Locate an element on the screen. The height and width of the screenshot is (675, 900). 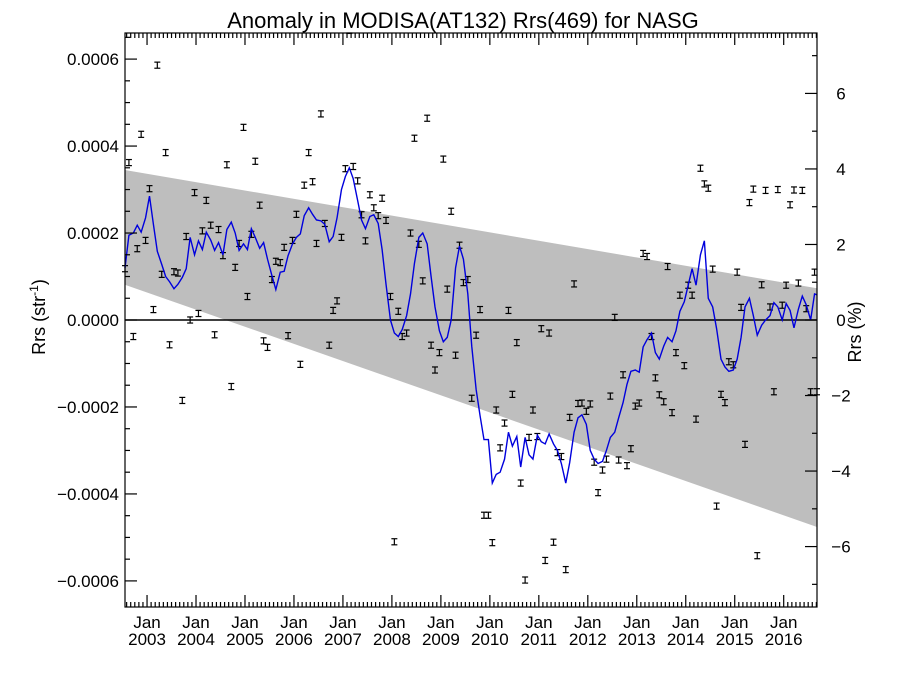
y-right-tick-label: −4 is located at coordinates (840, 471).